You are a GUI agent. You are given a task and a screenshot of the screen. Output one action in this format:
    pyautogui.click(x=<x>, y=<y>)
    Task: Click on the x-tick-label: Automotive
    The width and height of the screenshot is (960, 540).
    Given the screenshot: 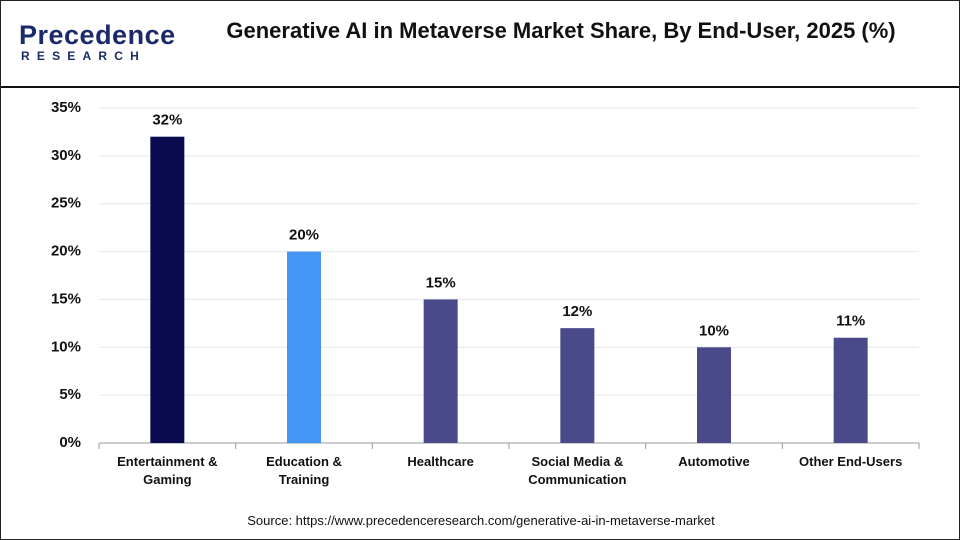 What is the action you would take?
    pyautogui.click(x=714, y=461)
    